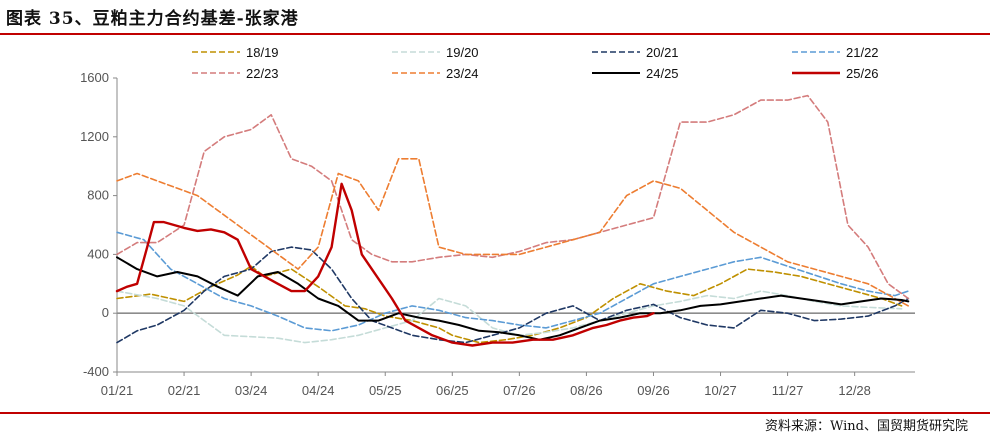  I want to click on legend-label-18-19: 18/19, so click(262, 52).